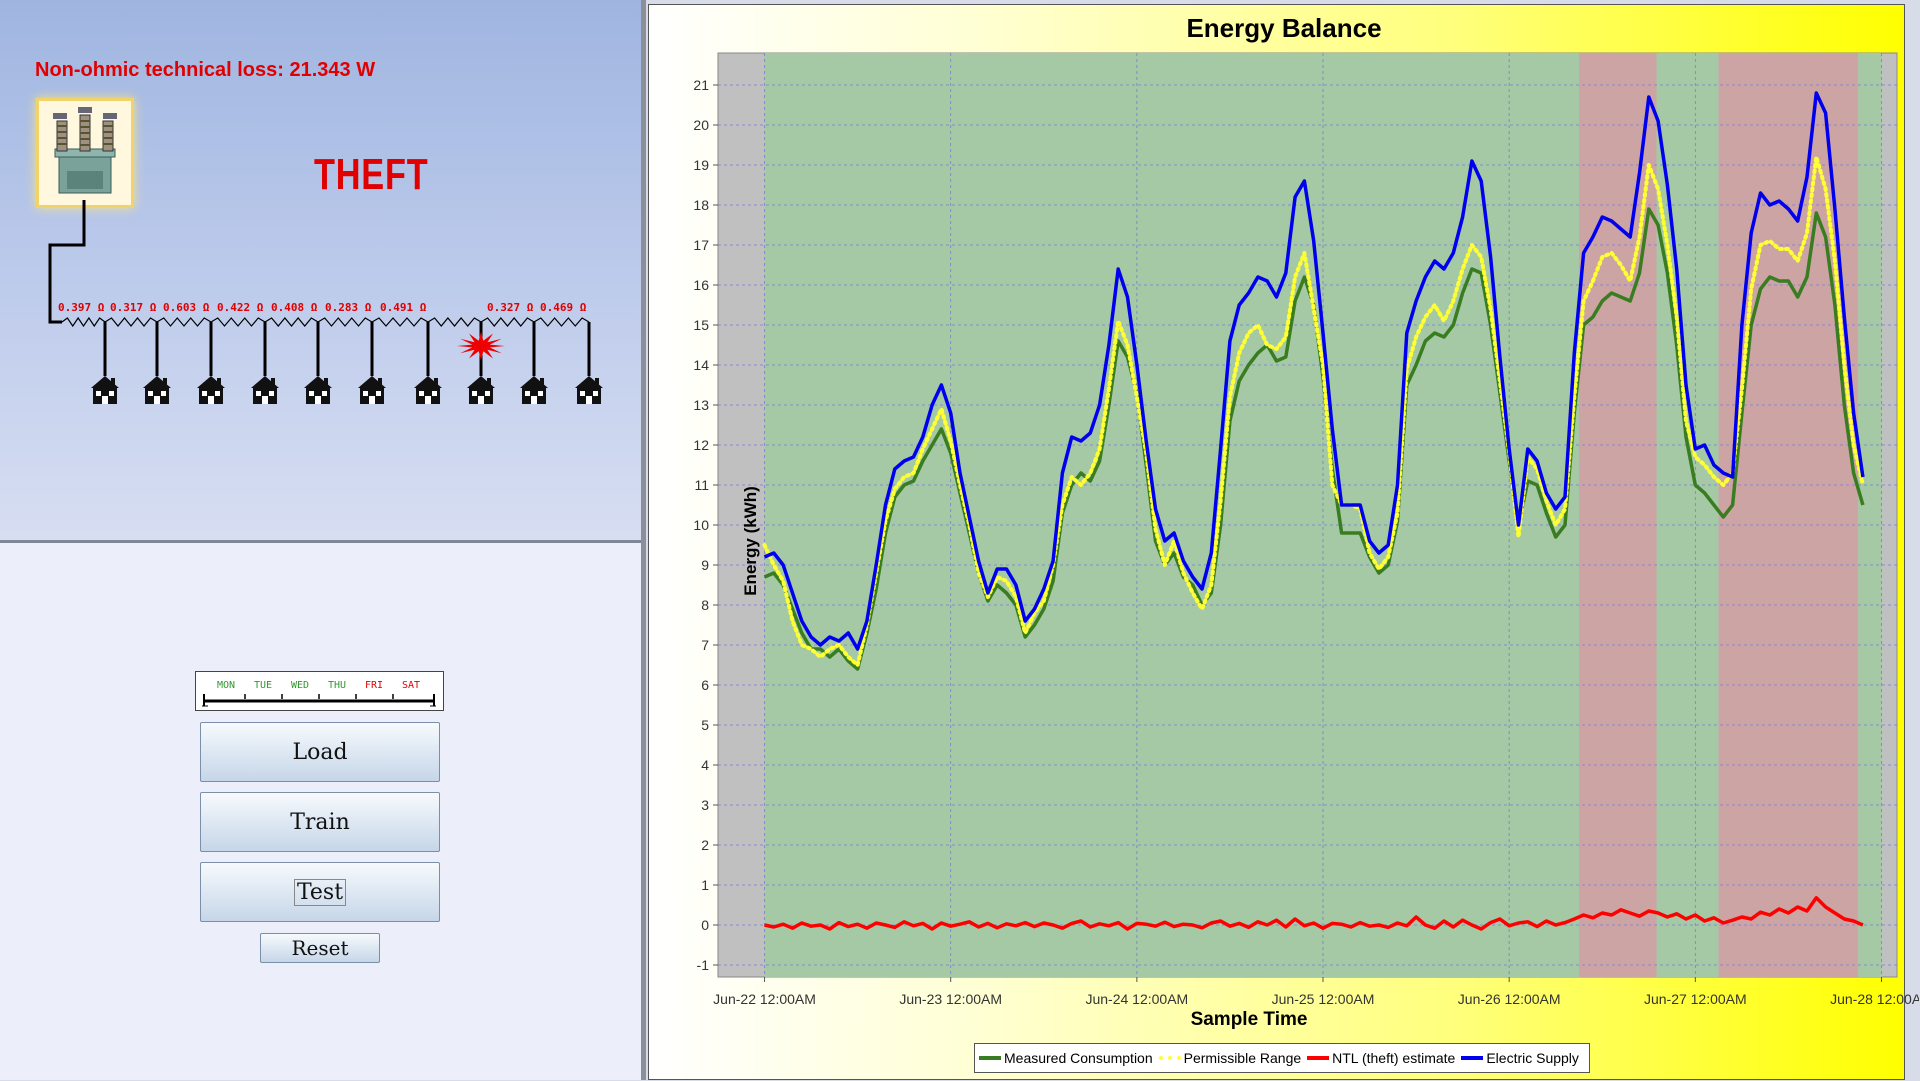 This screenshot has height=1081, width=1920. I want to click on day-range-slider: MON TUE WED THU FRI SAT, so click(319, 691).